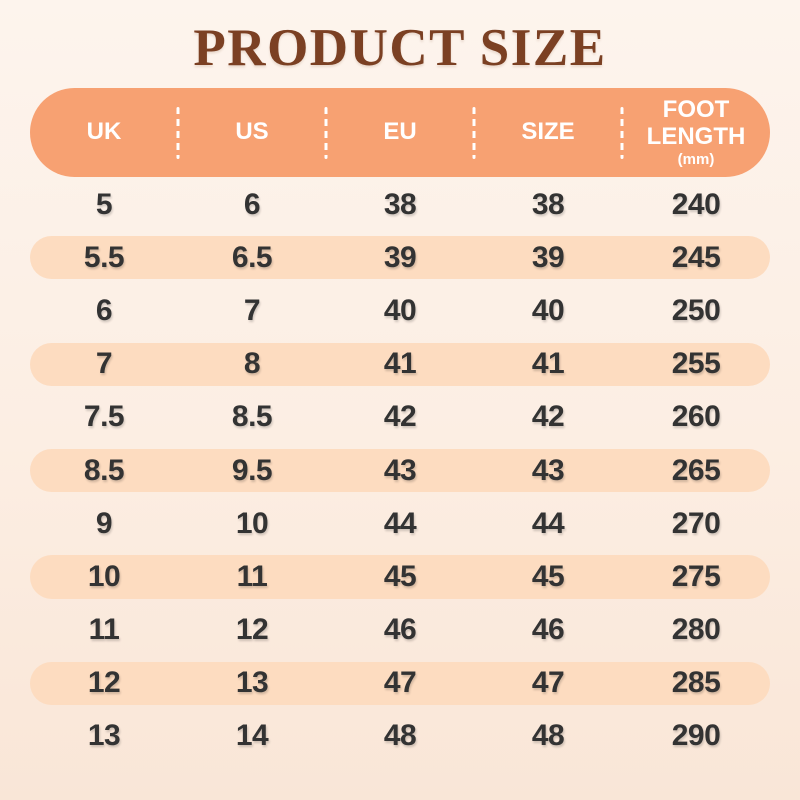 The width and height of the screenshot is (800, 800). I want to click on table-row-pill: 12 13 47 47 285, so click(400, 683).